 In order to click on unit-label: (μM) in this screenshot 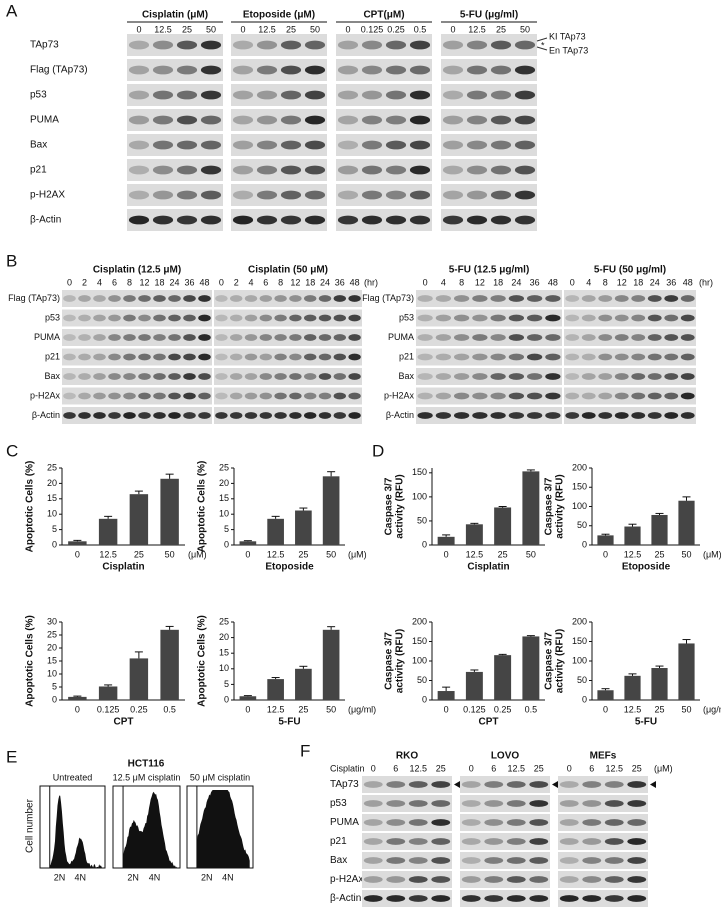, I will do `click(712, 554)`.